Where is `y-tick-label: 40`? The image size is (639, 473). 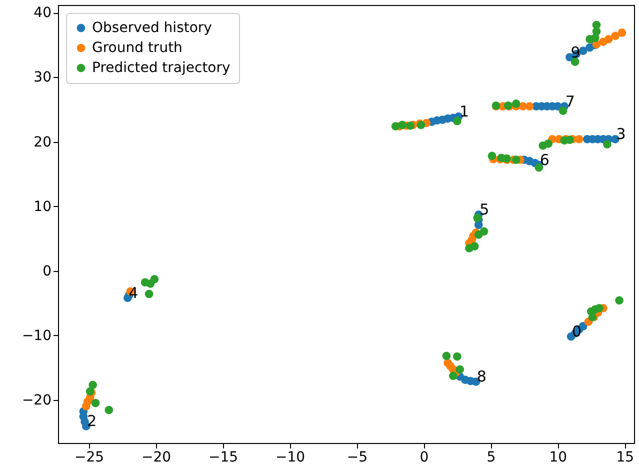 y-tick-label: 40 is located at coordinates (43, 13).